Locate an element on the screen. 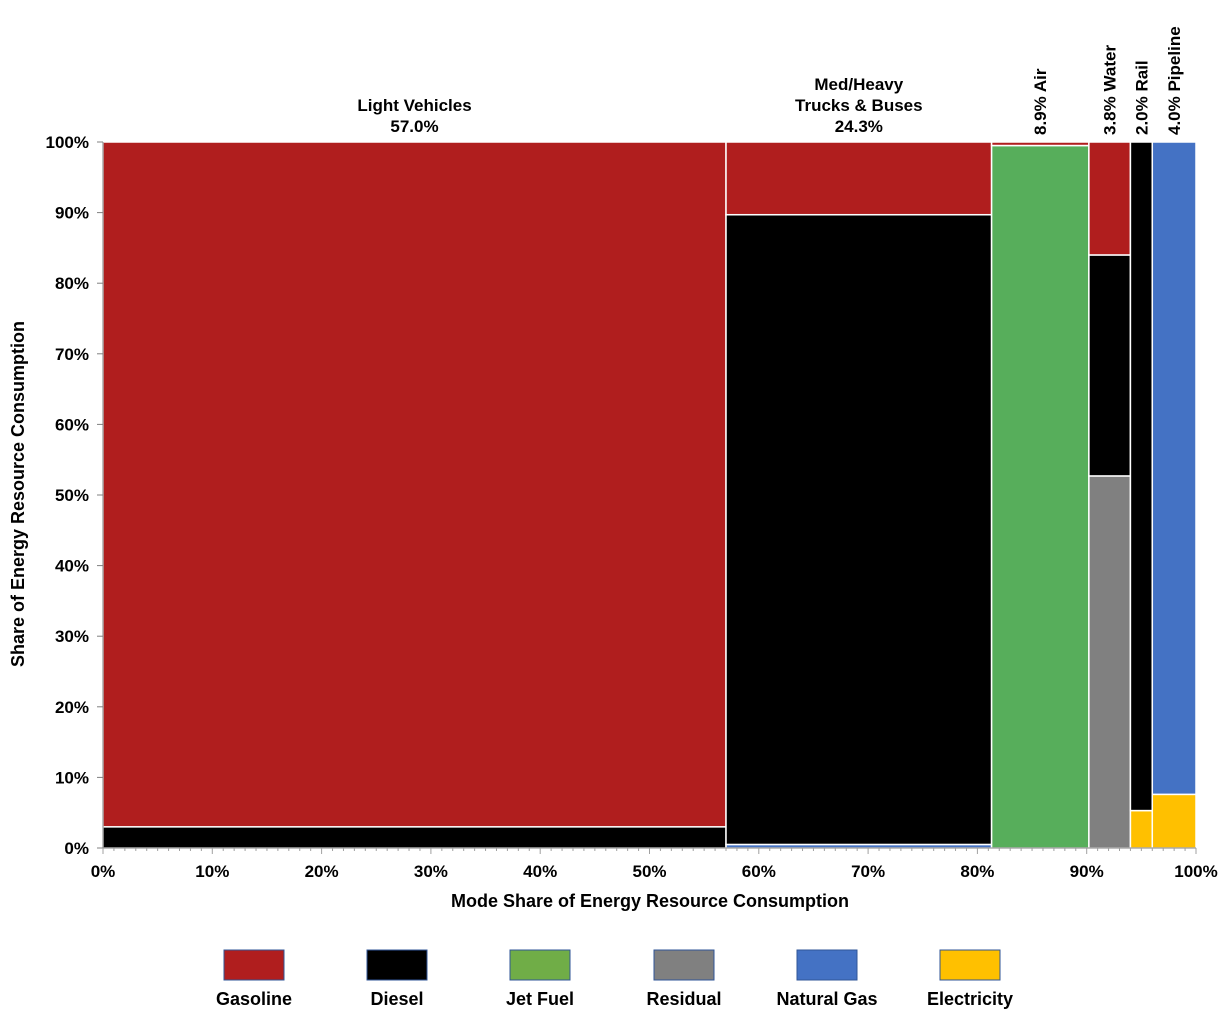  legend-item-diesel: Diesel is located at coordinates (397, 979).